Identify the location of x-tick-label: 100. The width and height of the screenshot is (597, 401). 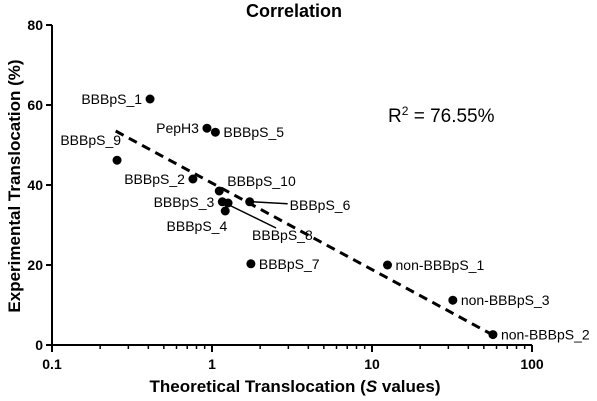
(532, 364).